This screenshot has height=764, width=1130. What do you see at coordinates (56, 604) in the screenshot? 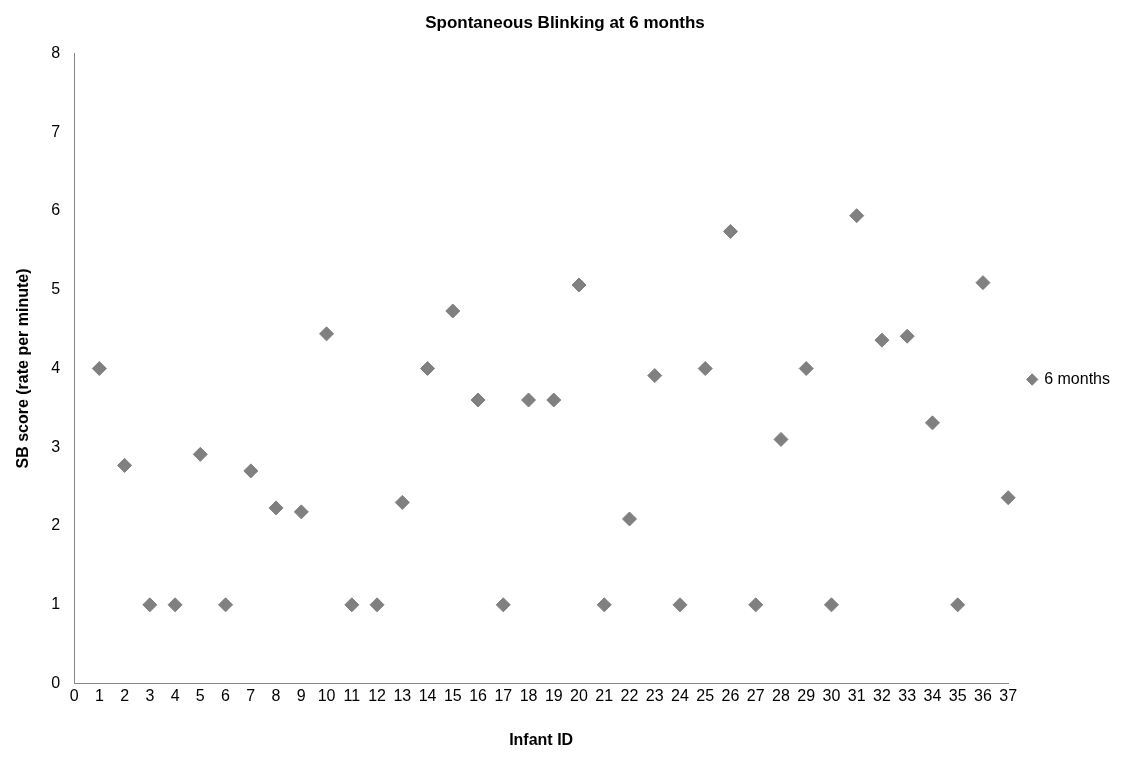
I see `y-tick-label: 1` at bounding box center [56, 604].